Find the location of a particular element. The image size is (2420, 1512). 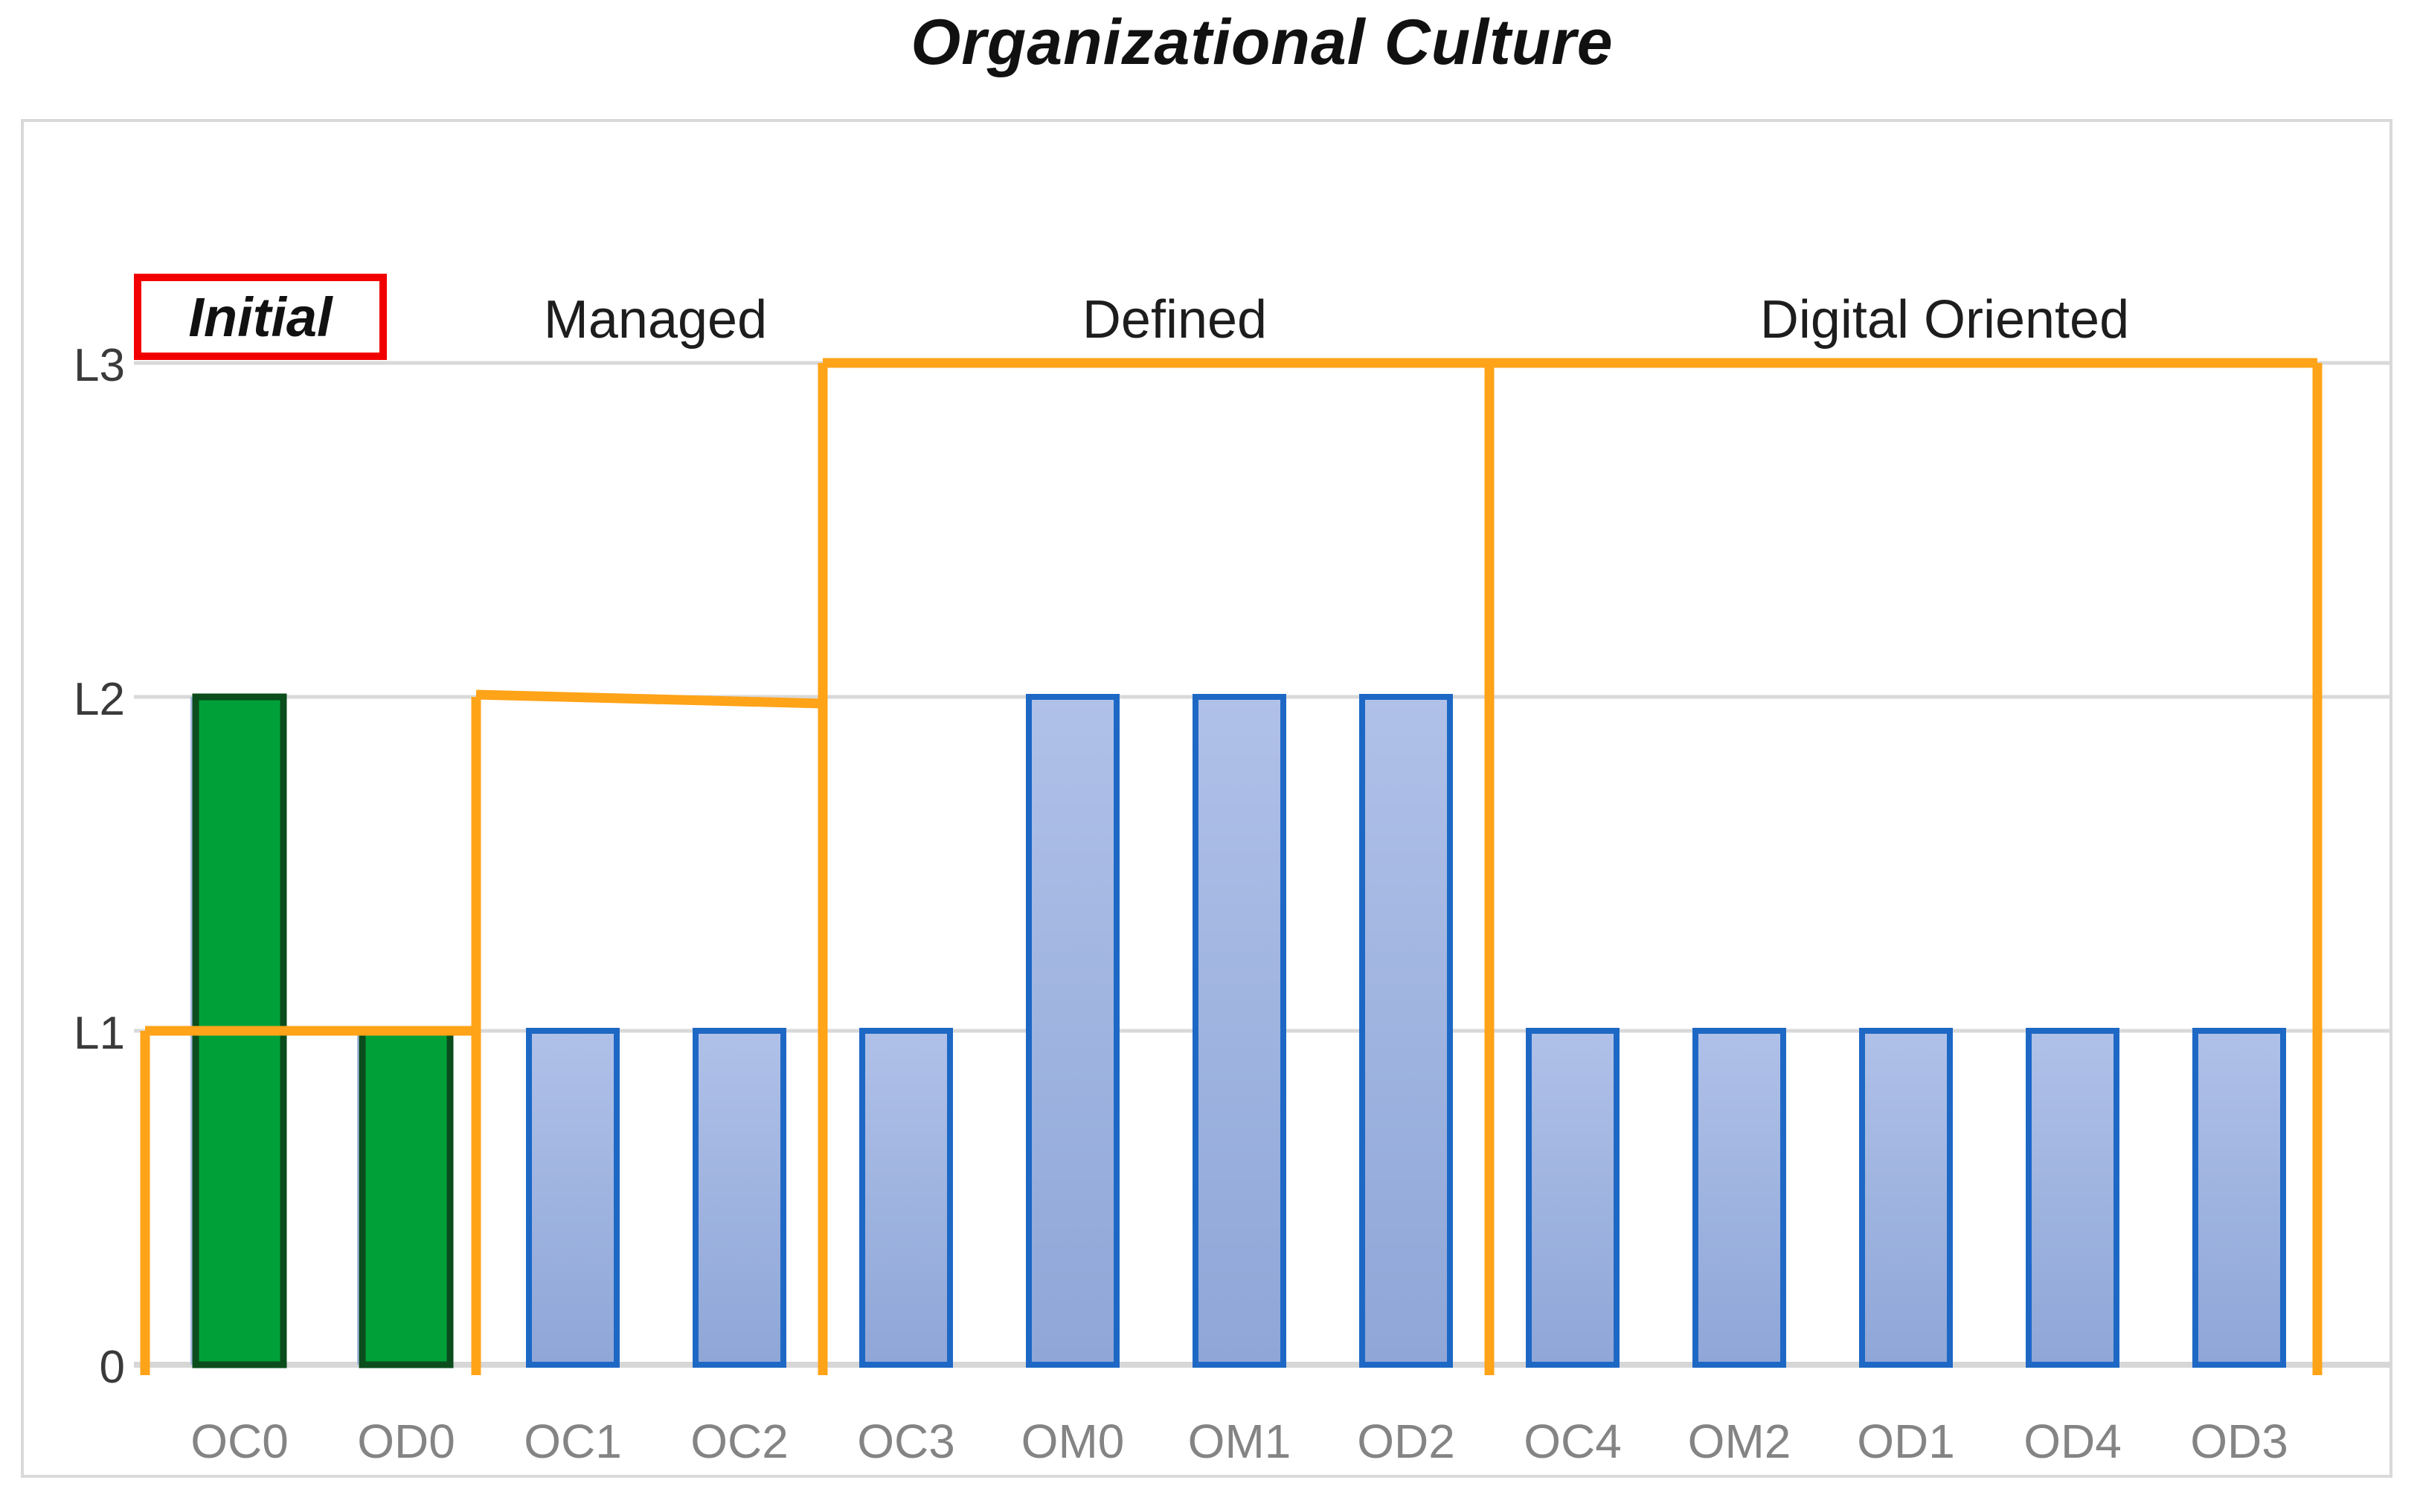

y-axis-label-L2: L2 is located at coordinates (99, 699).